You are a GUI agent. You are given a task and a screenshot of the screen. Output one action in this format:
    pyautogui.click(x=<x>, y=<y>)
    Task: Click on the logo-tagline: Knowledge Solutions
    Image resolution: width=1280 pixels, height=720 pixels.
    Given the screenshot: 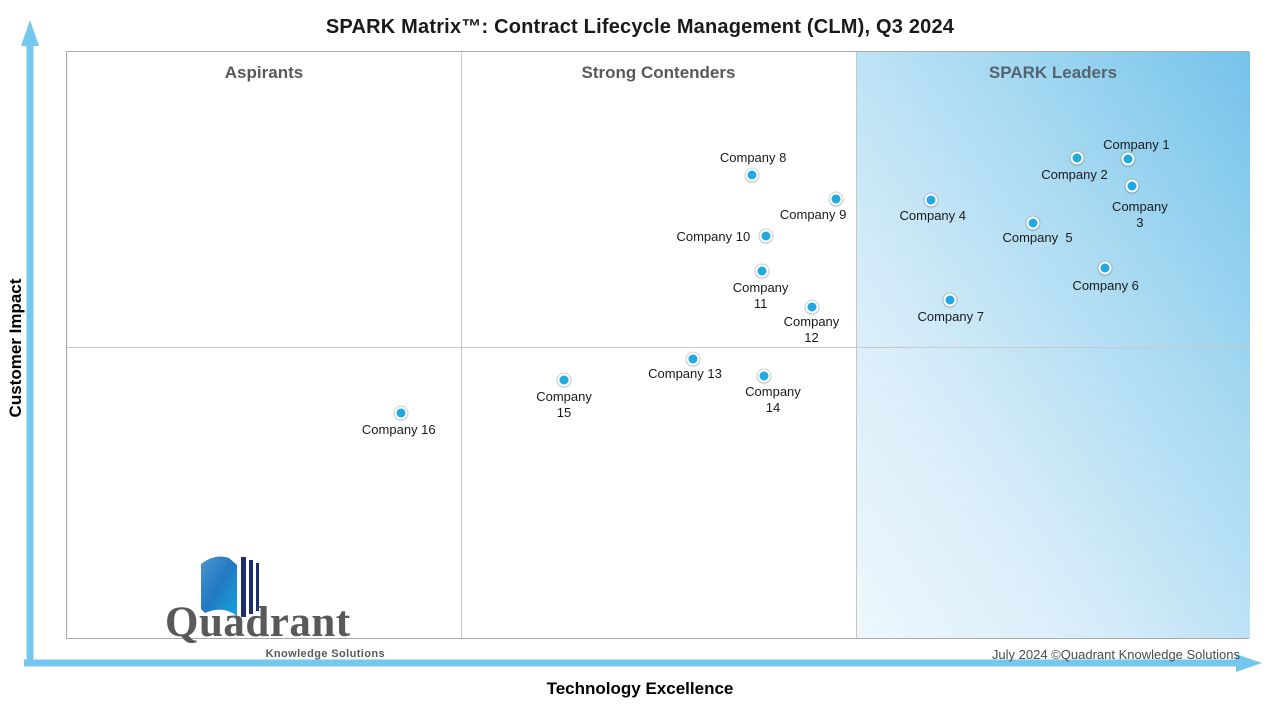 What is the action you would take?
    pyautogui.click(x=325, y=654)
    